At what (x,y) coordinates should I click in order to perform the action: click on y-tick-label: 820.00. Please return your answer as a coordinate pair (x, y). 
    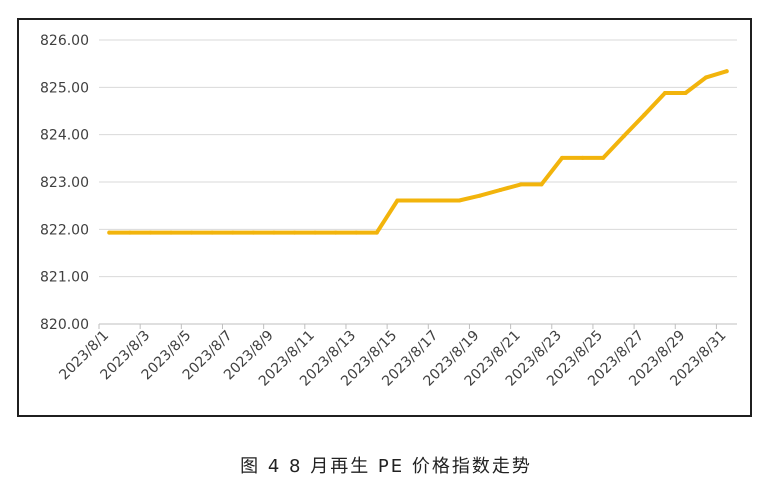
    Looking at the image, I should click on (64, 325).